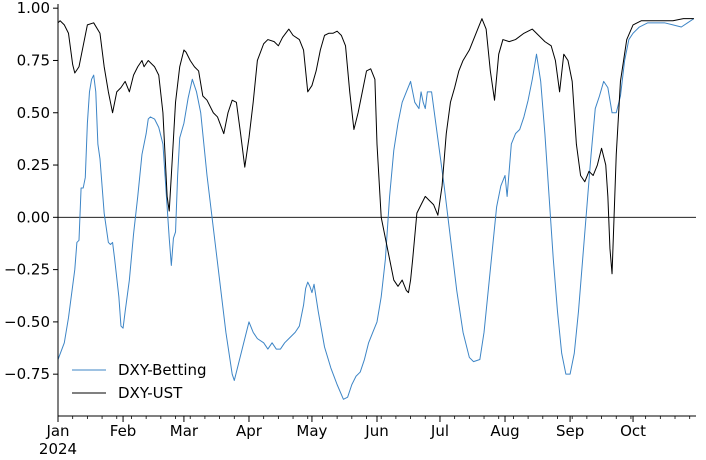 The width and height of the screenshot is (706, 460). Describe the element at coordinates (33, 165) in the screenshot. I see `y-tick-label: 0.25` at that location.